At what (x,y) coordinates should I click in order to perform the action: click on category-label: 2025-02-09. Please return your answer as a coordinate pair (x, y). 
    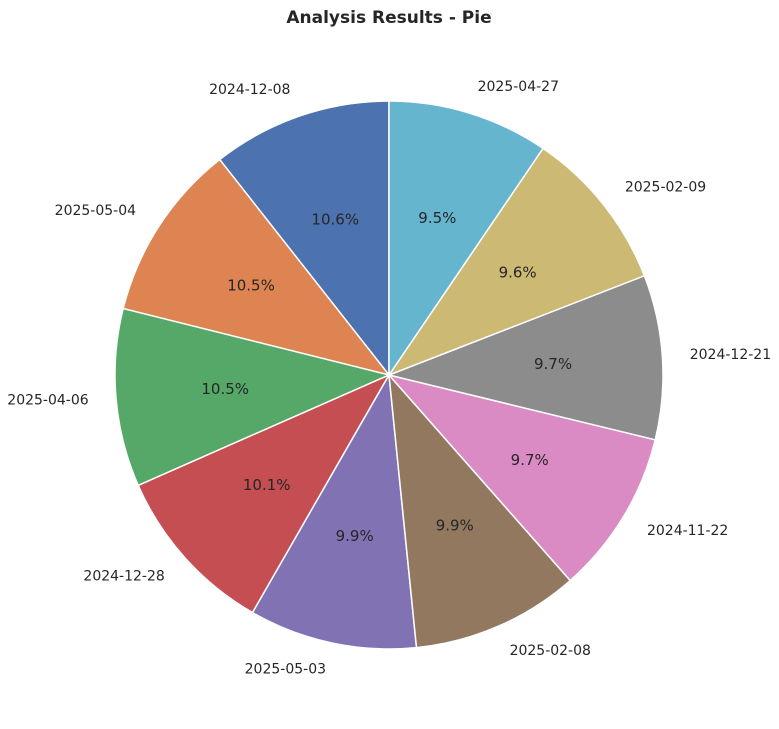
    Looking at the image, I should click on (665, 187).